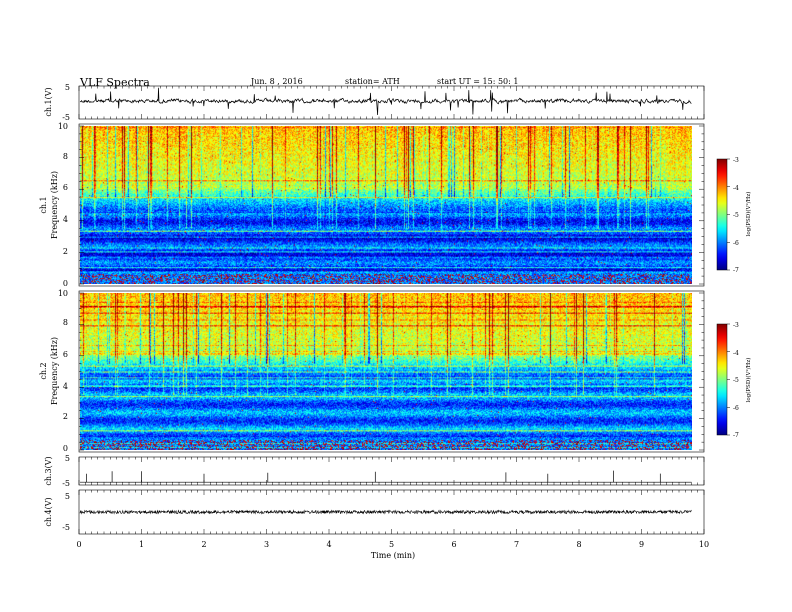  Describe the element at coordinates (516, 544) in the screenshot. I see `x-tick-label: 7` at that location.